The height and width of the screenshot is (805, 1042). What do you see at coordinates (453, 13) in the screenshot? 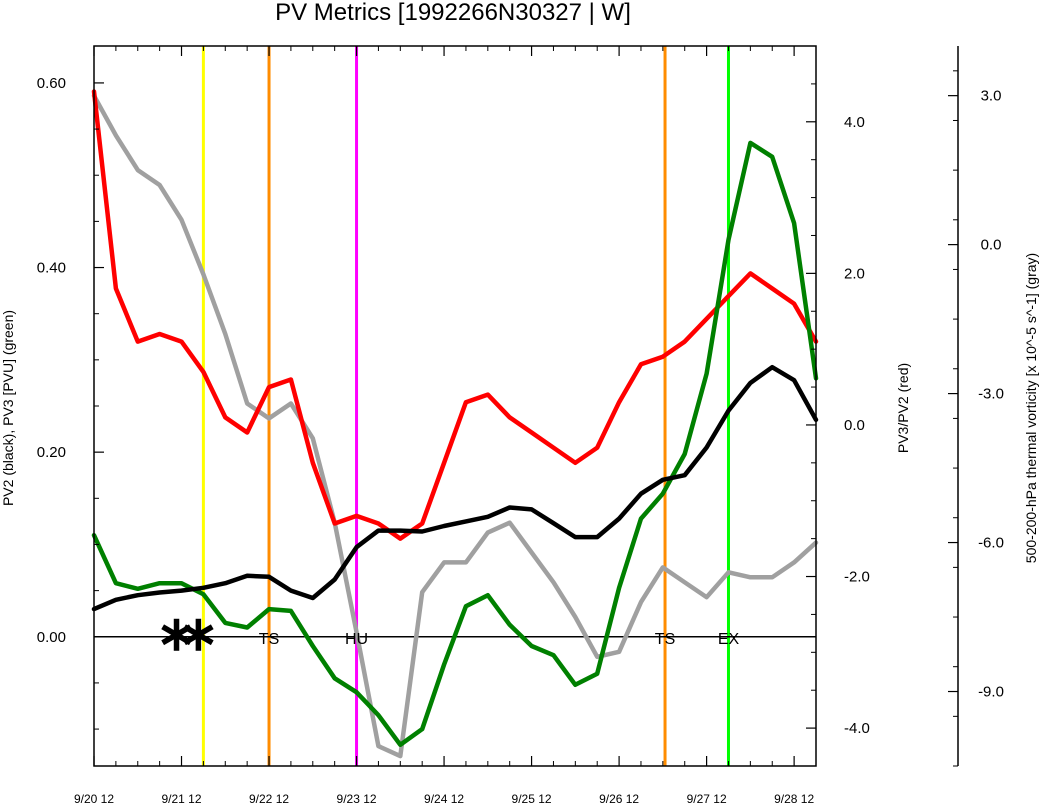
I see `chart-title: PV Metrics [1992266N30327 | W]` at bounding box center [453, 13].